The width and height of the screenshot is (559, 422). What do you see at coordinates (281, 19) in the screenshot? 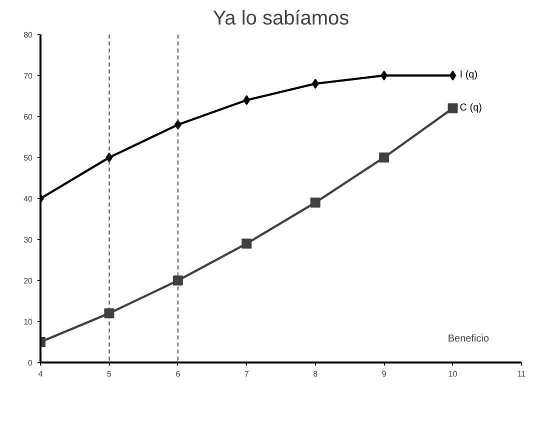
I see `chart-title: Ya lo sabíamos` at bounding box center [281, 19].